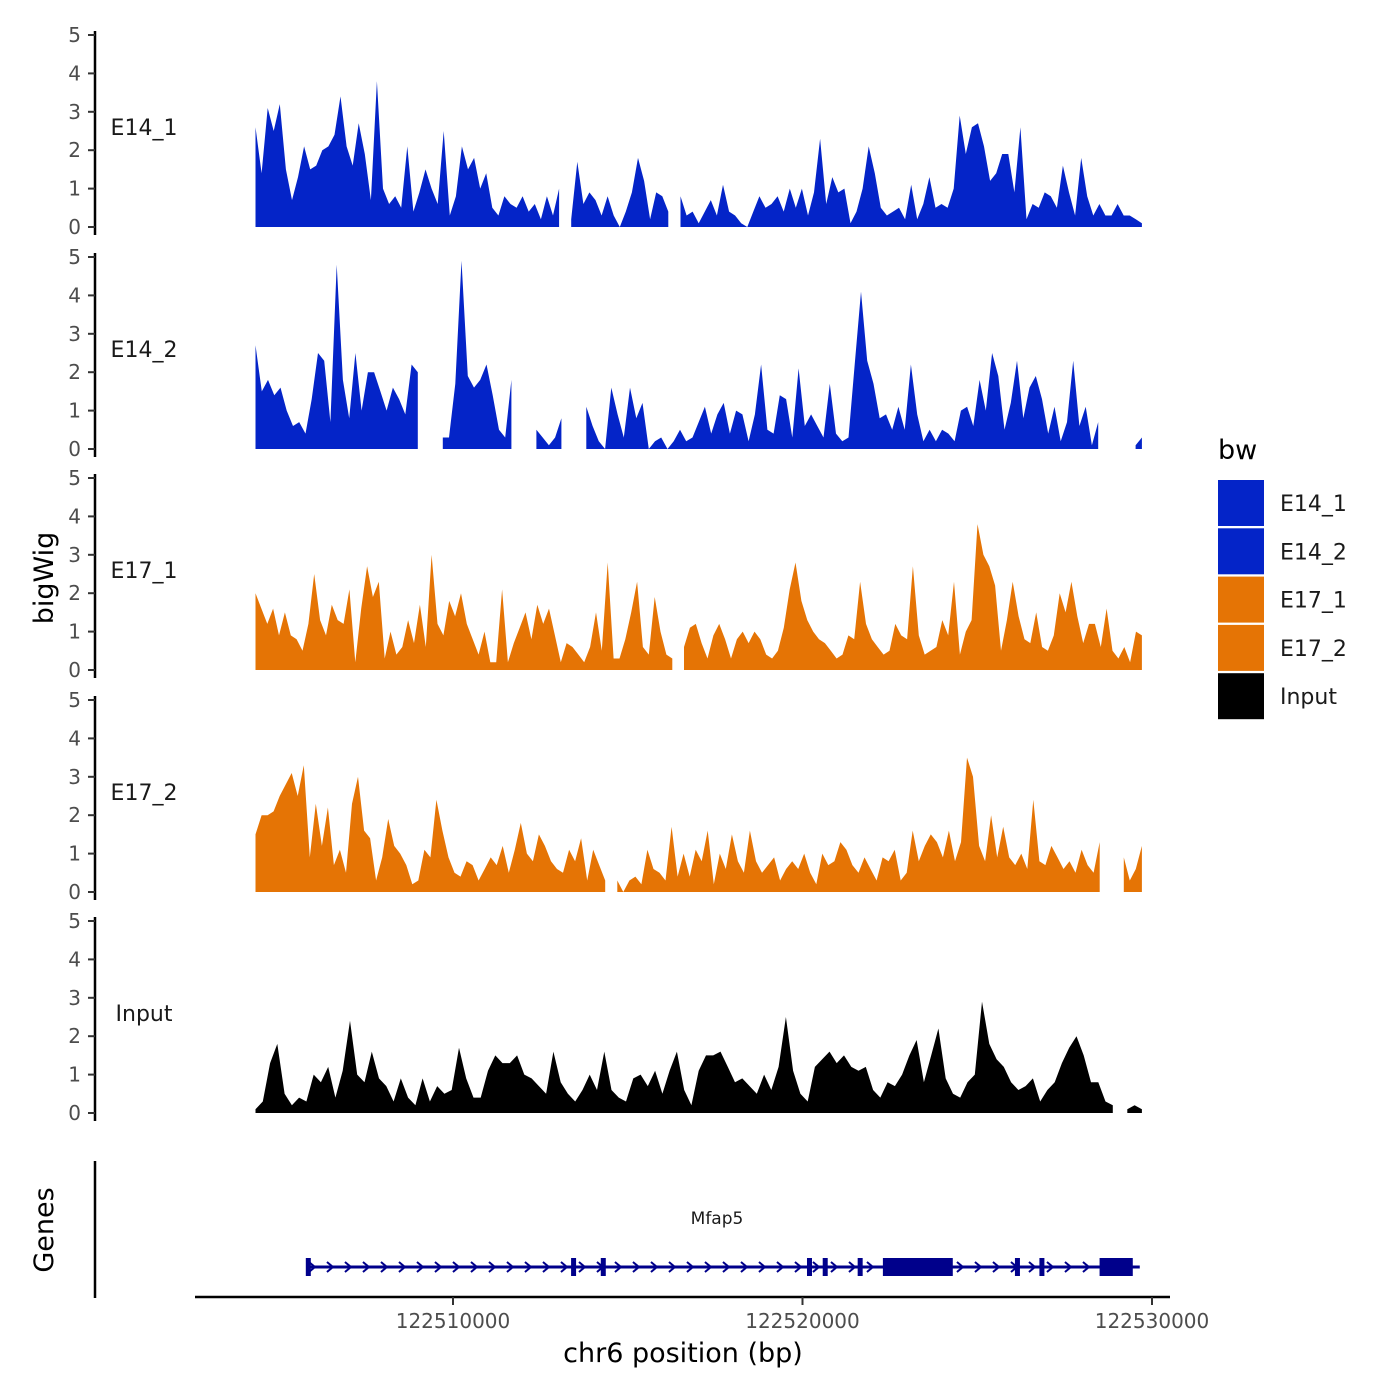 This screenshot has width=1400, height=1400. I want to click on legend-item-e14_1: E14_1, so click(1282, 503).